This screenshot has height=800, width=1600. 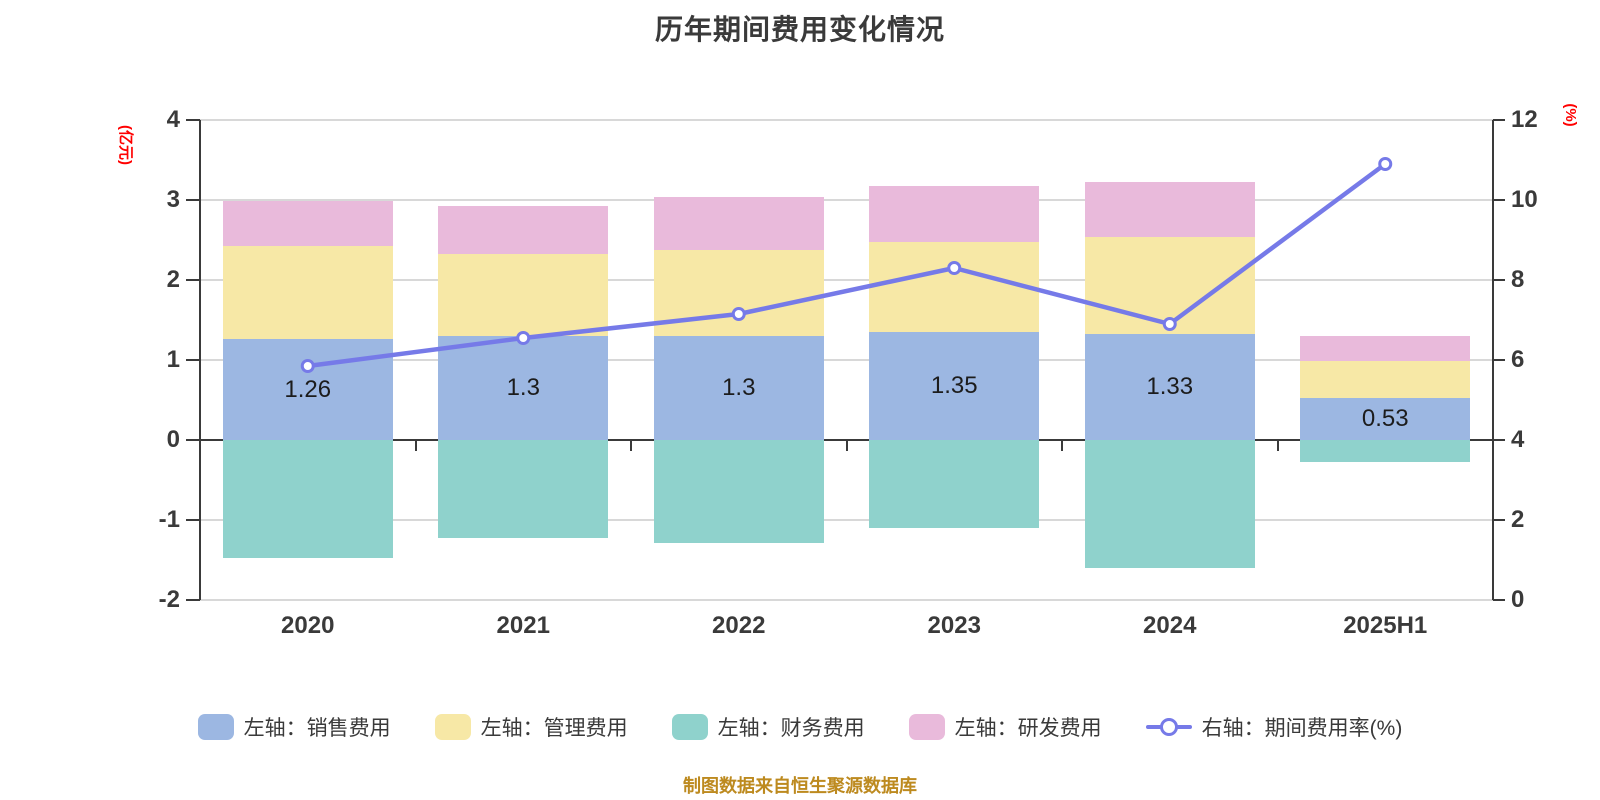 What do you see at coordinates (799, 29) in the screenshot?
I see `chart-title: 历年期间费用变化情况` at bounding box center [799, 29].